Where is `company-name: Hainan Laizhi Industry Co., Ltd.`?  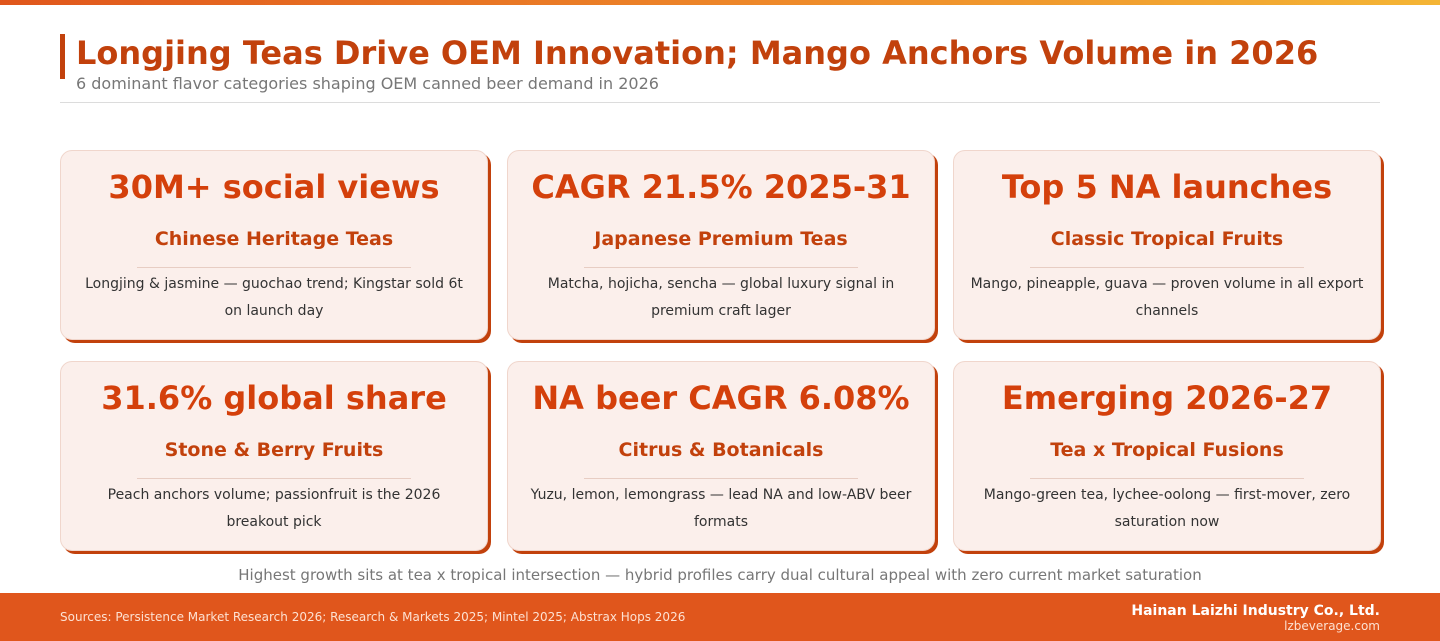 company-name: Hainan Laizhi Industry Co., Ltd. is located at coordinates (1255, 611).